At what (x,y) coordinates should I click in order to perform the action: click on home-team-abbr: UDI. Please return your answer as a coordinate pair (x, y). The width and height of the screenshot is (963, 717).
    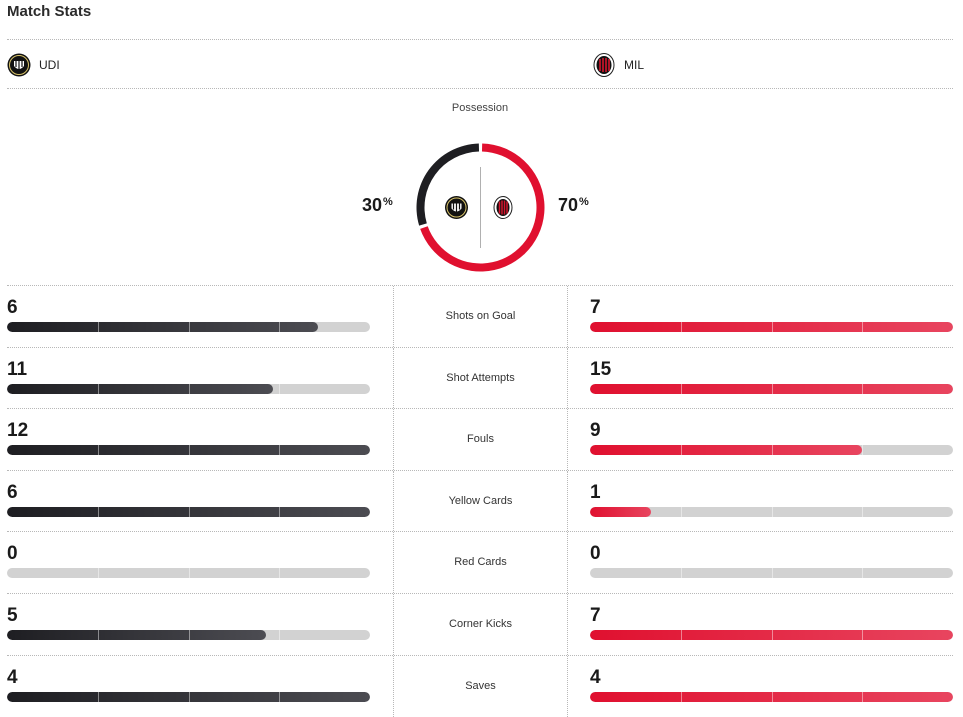
    Looking at the image, I should click on (49, 65).